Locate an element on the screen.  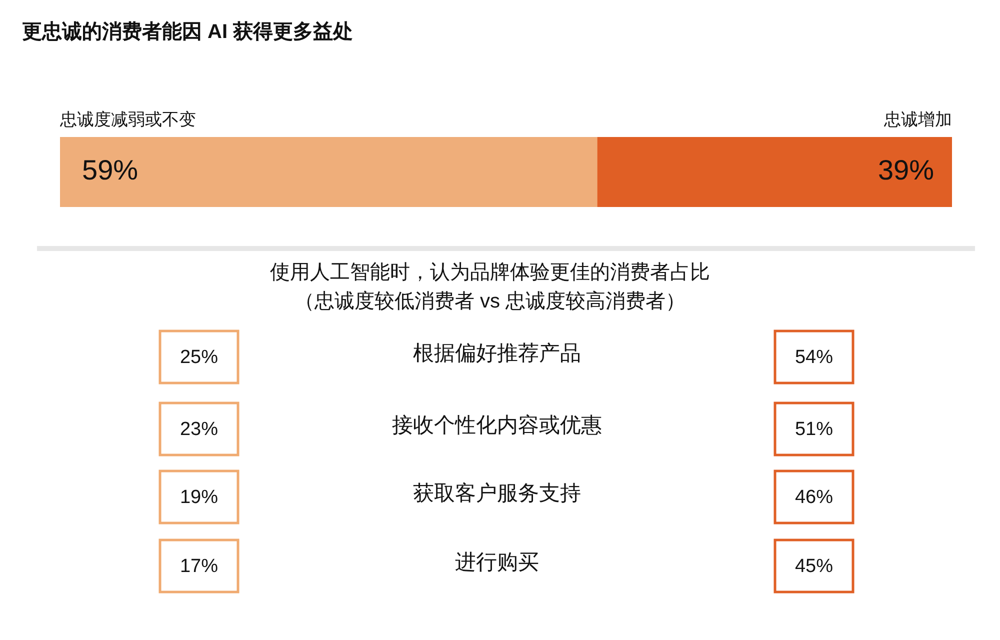
data-label: 39% is located at coordinates (906, 170).